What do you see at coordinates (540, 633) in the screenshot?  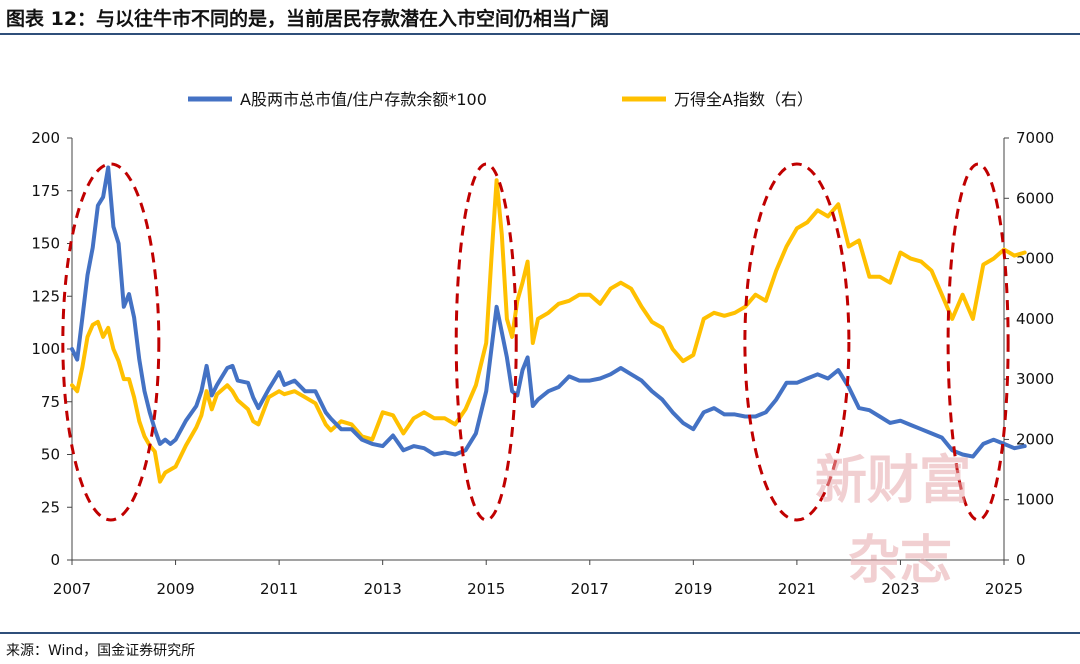 I see `footer-rule` at bounding box center [540, 633].